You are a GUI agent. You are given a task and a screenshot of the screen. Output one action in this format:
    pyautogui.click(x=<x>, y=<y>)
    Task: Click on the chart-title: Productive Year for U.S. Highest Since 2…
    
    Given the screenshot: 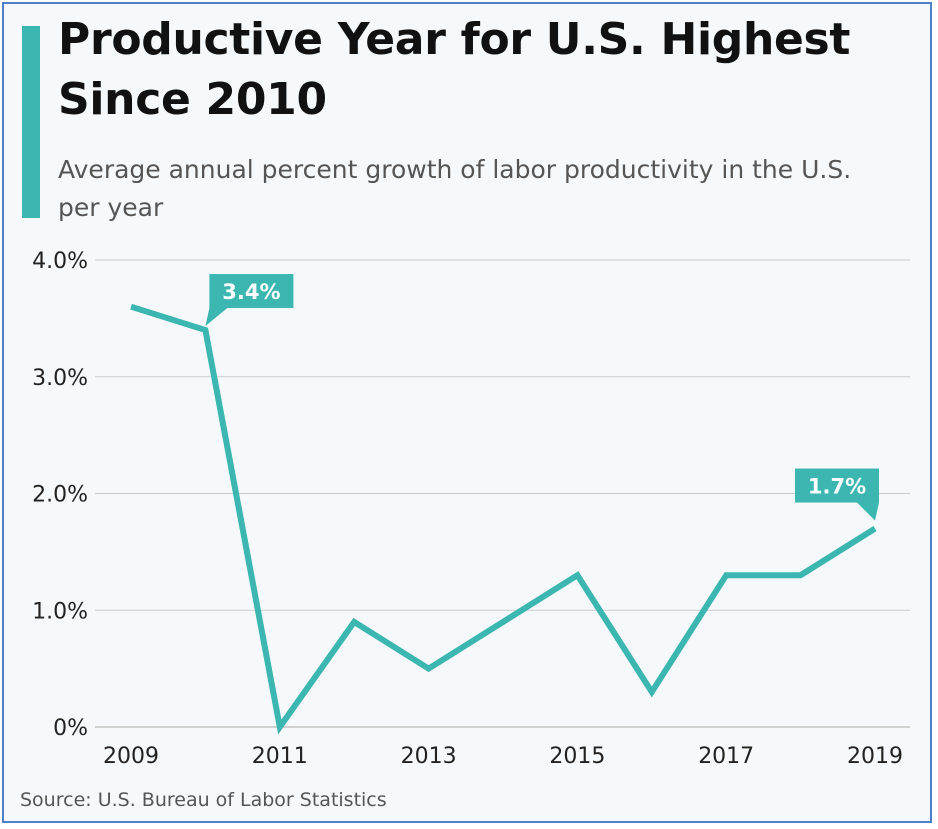 What is the action you would take?
    pyautogui.click(x=454, y=69)
    